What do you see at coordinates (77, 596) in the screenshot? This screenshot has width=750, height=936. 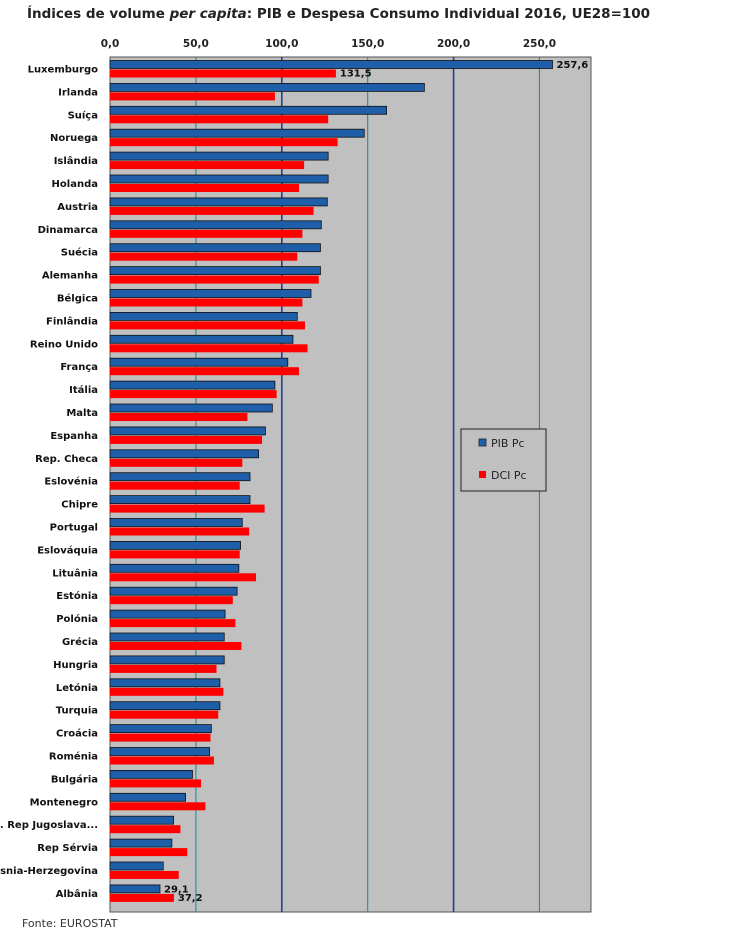 I see `category-label: Estónia` at bounding box center [77, 596].